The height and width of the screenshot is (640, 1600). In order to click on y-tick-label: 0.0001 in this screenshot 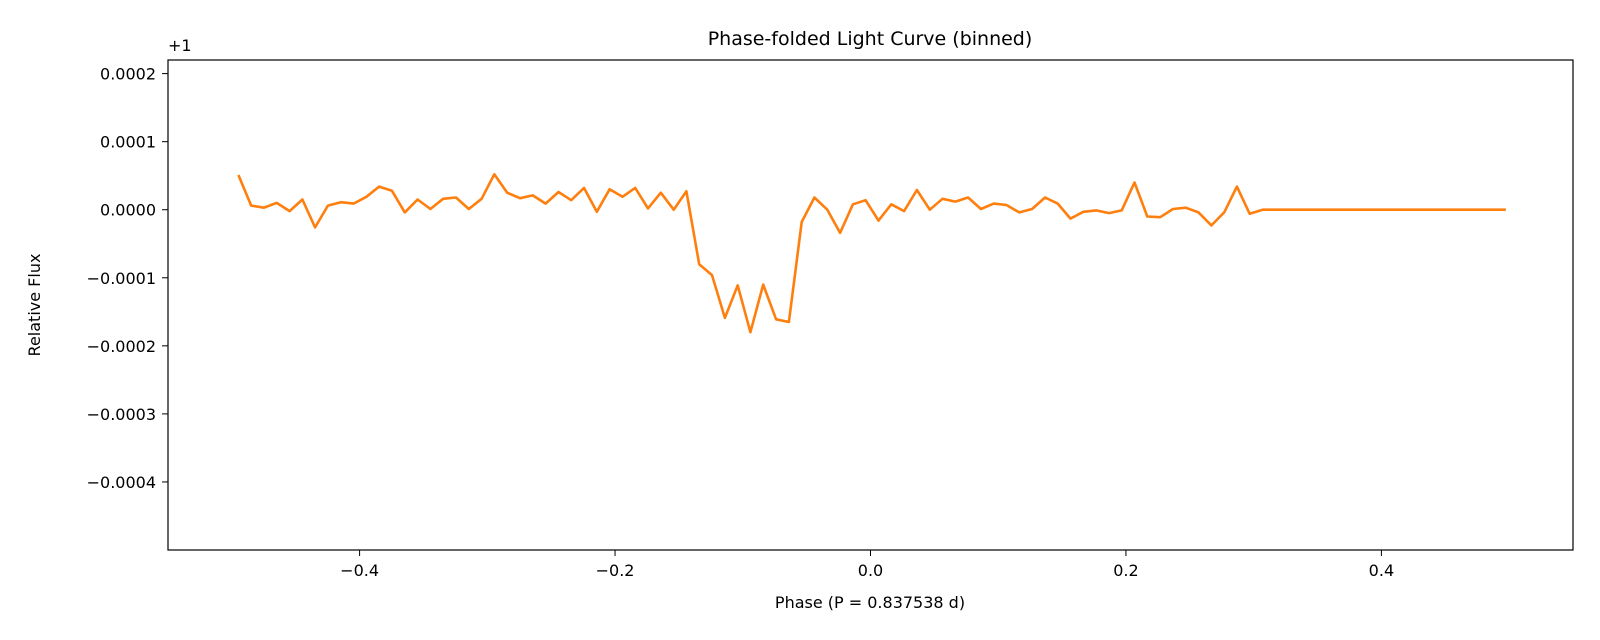, I will do `click(128, 142)`.